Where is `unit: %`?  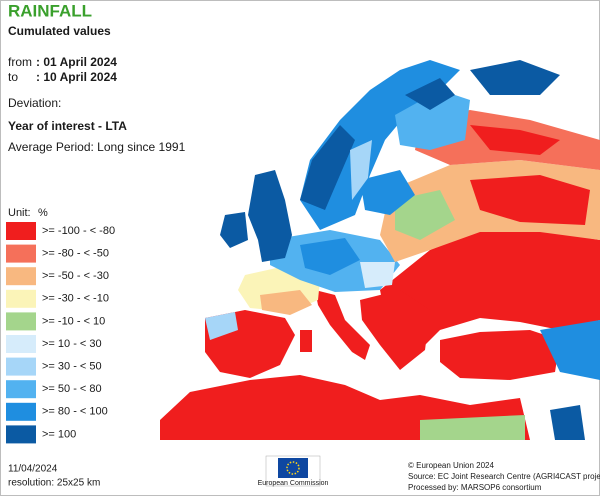 unit: % is located at coordinates (43, 213).